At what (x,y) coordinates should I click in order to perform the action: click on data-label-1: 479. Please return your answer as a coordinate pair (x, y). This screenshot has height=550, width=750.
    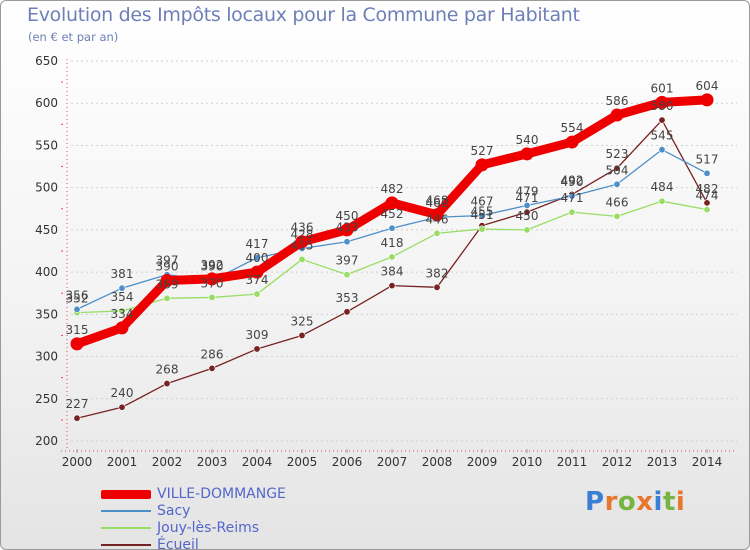
    Looking at the image, I should click on (527, 191).